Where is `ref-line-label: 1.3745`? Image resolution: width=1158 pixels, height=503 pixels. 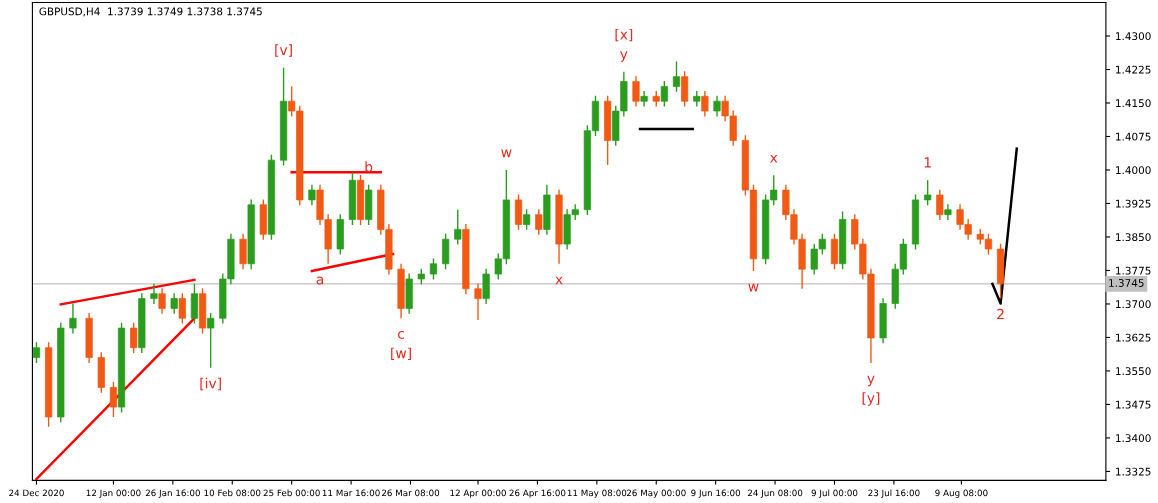 ref-line-label: 1.3745 is located at coordinates (1126, 283).